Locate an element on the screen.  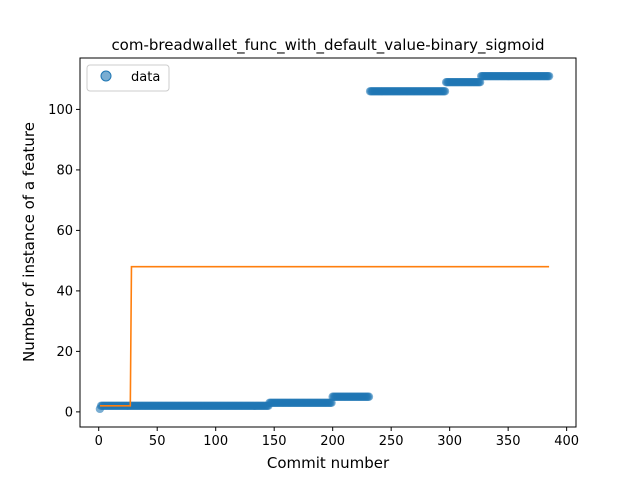
x-tick-label: 200 is located at coordinates (332, 441).